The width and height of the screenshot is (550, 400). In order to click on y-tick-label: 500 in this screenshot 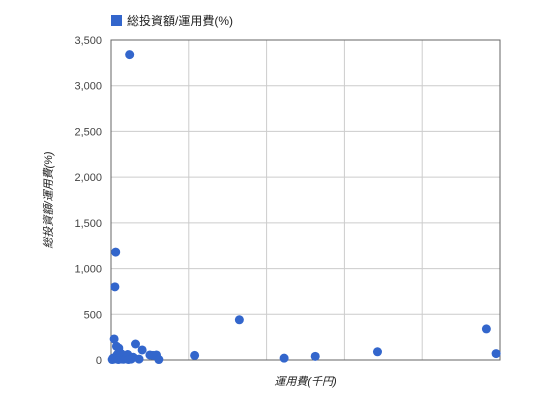, I will do `click(93, 315)`.